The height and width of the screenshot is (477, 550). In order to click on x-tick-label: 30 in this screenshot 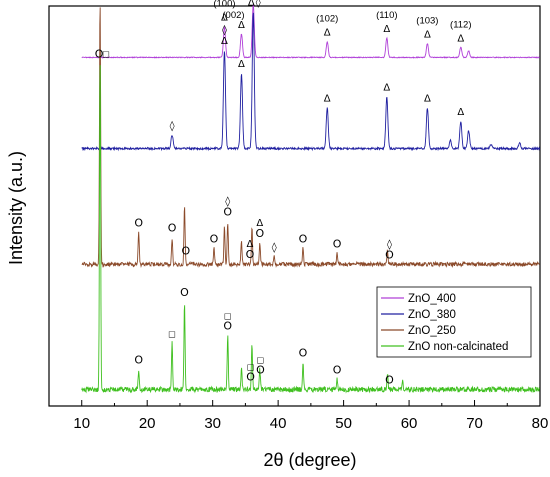, I will do `click(212, 423)`.